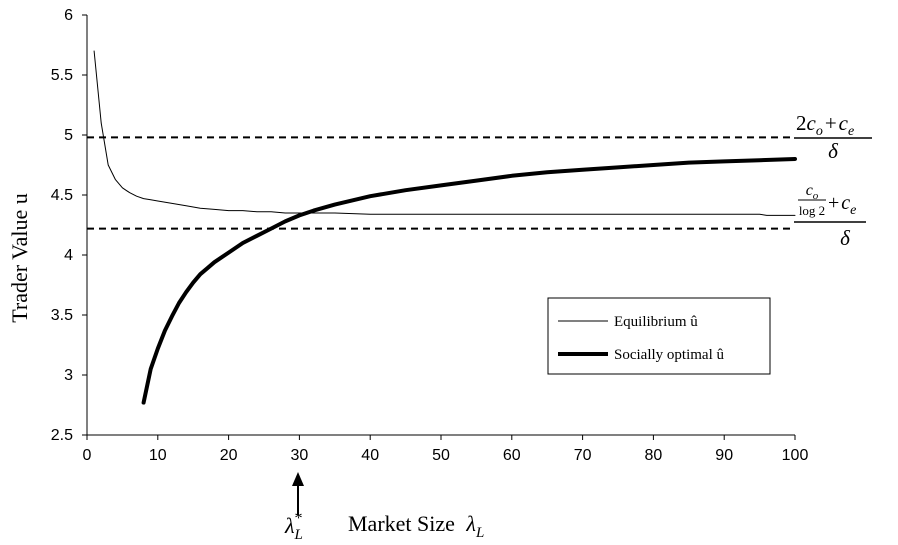 Image resolution: width=898 pixels, height=545 pixels. I want to click on x-tick-label: 80, so click(654, 455).